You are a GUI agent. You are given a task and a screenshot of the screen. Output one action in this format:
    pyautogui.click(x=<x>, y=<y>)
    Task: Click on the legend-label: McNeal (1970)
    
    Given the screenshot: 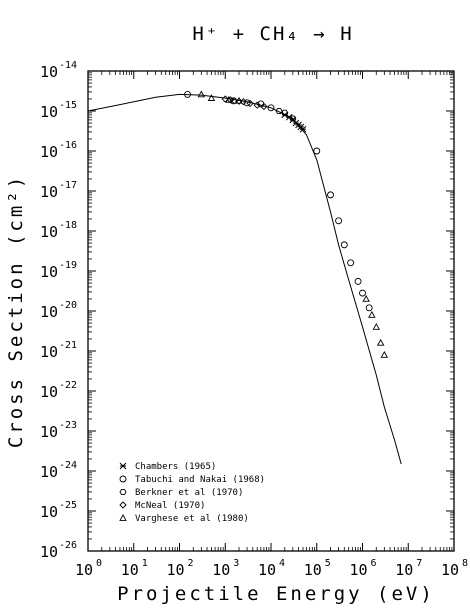 What is the action you would take?
    pyautogui.click(x=170, y=506)
    